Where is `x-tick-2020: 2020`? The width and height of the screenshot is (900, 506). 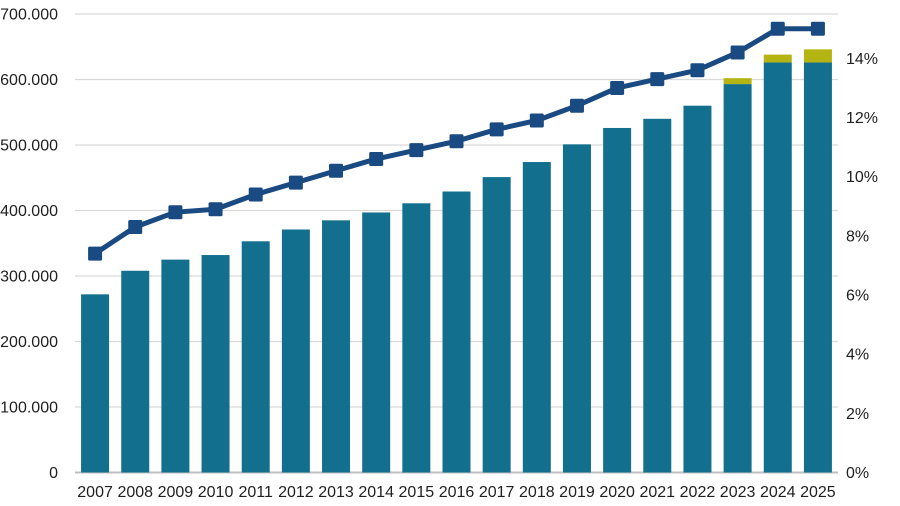
x-tick-2020: 2020 is located at coordinates (617, 492).